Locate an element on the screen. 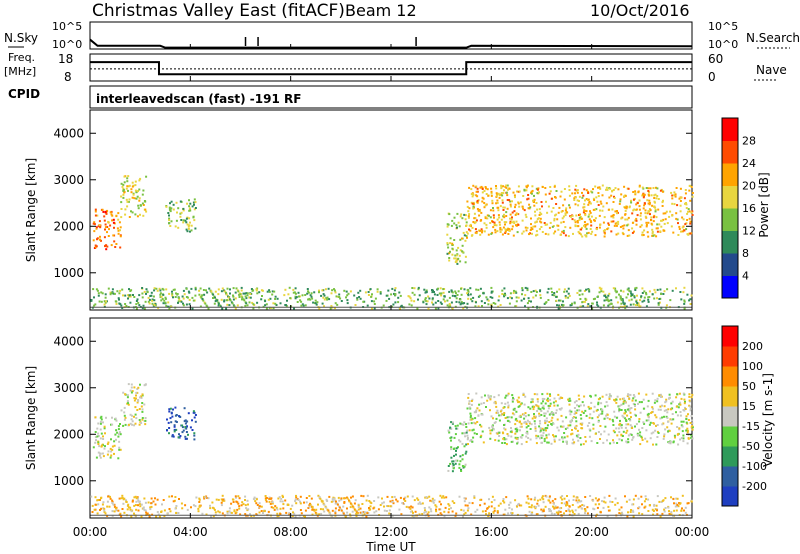  nave-tick-top: 60 is located at coordinates (715, 59).